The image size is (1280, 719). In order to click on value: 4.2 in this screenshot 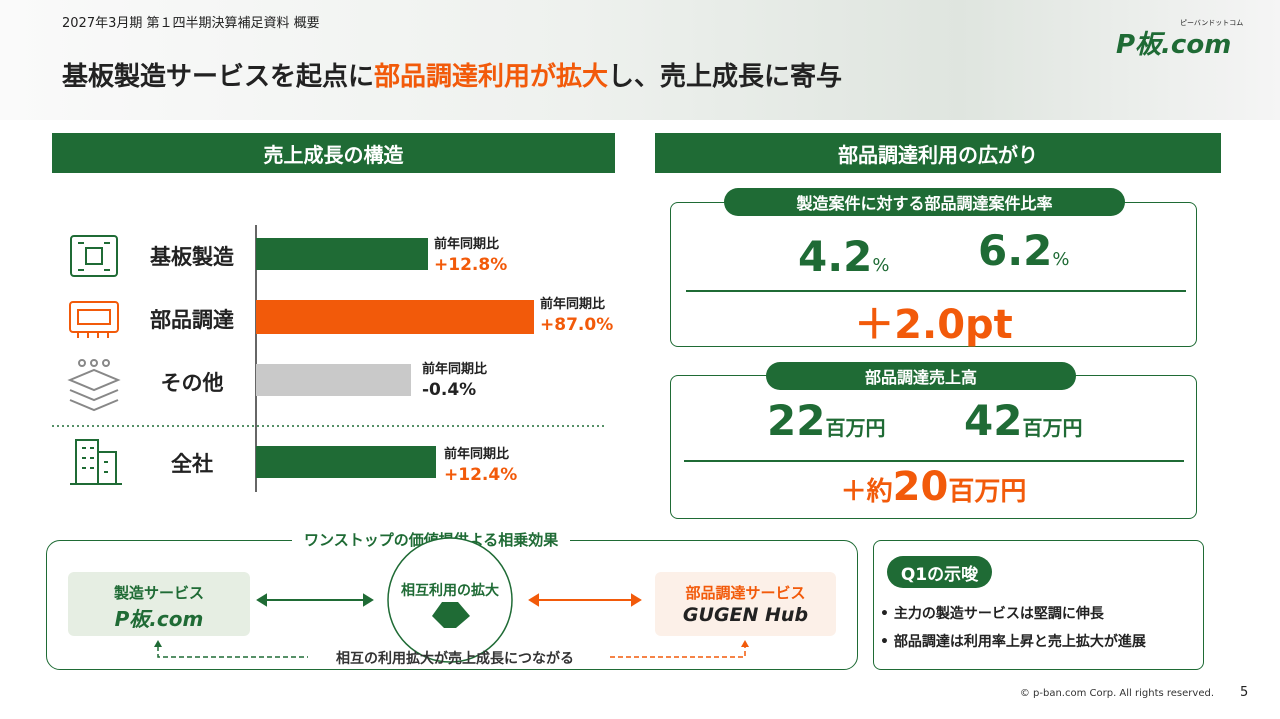, I will do `click(835, 256)`.